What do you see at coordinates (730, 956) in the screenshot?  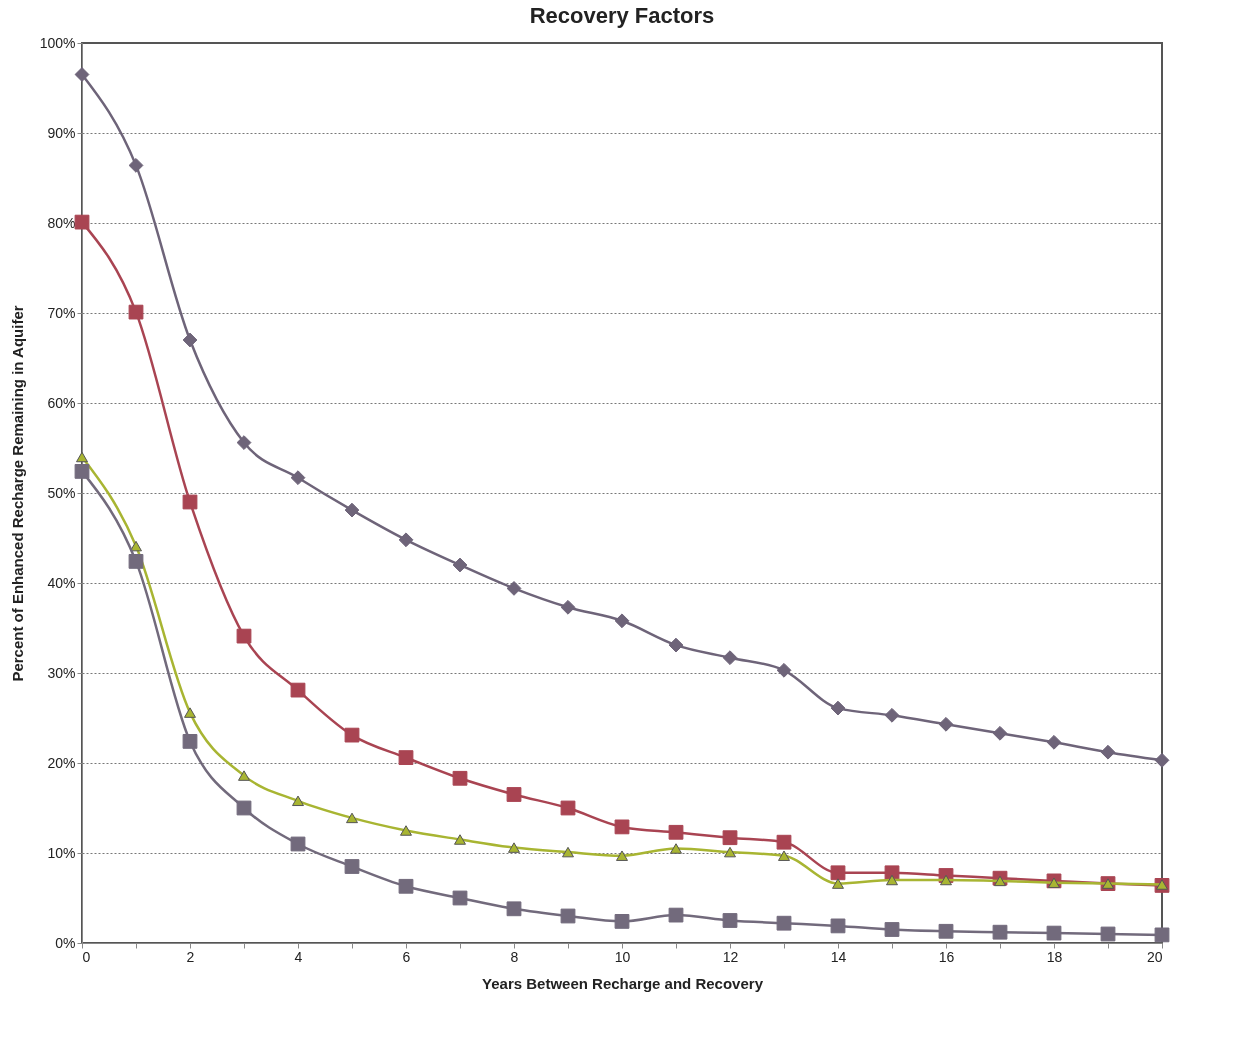 I see `x-tick-label: 12` at bounding box center [730, 956].